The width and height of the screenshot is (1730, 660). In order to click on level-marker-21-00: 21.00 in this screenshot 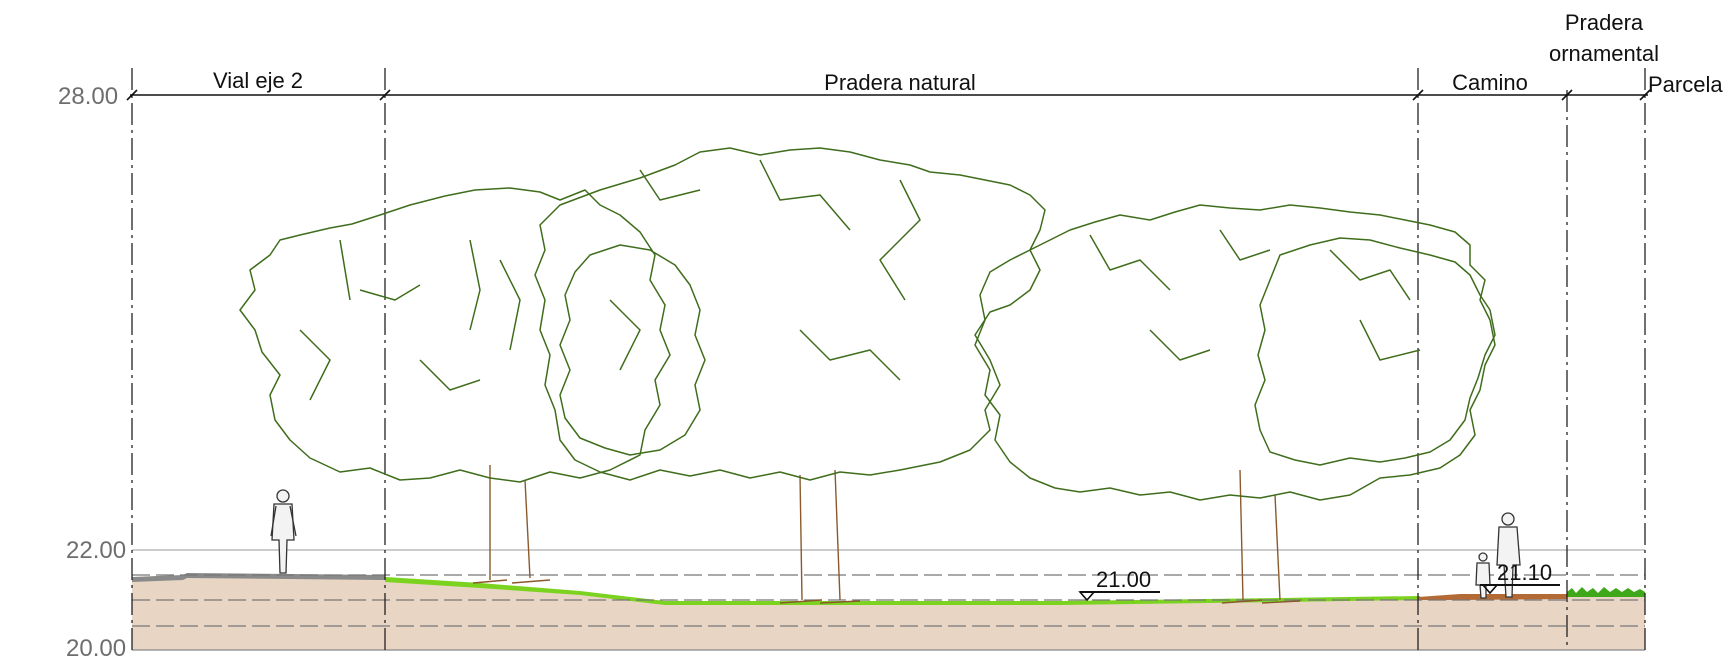, I will do `click(1119, 584)`.